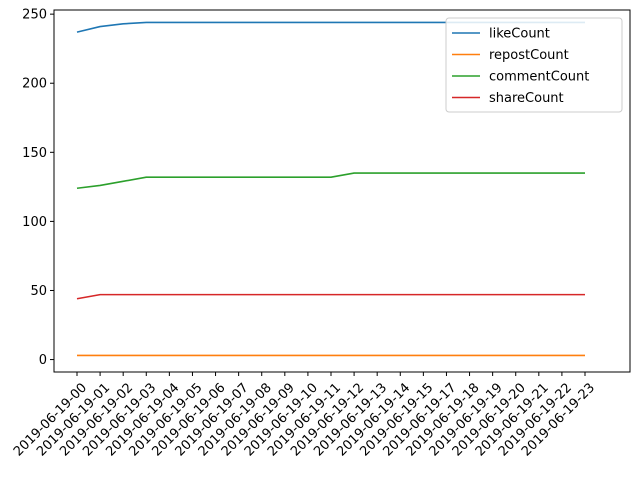 This screenshot has height=480, width=640. I want to click on y-tick-label: 250, so click(34, 15).